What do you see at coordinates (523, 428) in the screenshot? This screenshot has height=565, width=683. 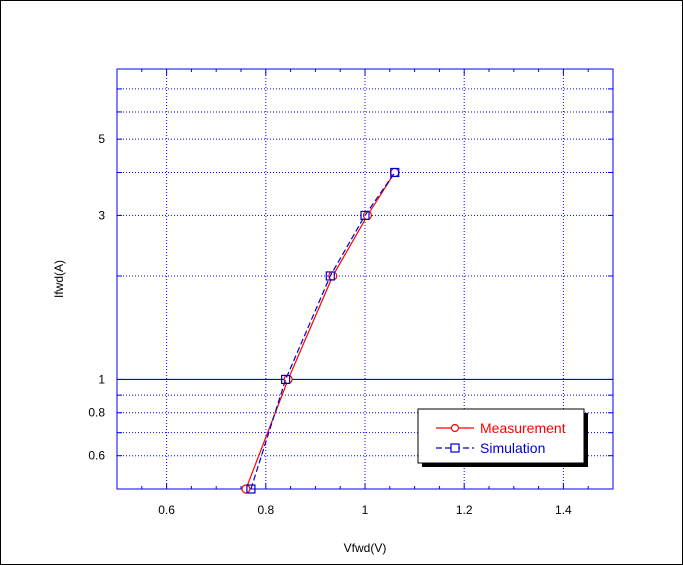 I see `legend-label-measurement: Measurement` at bounding box center [523, 428].